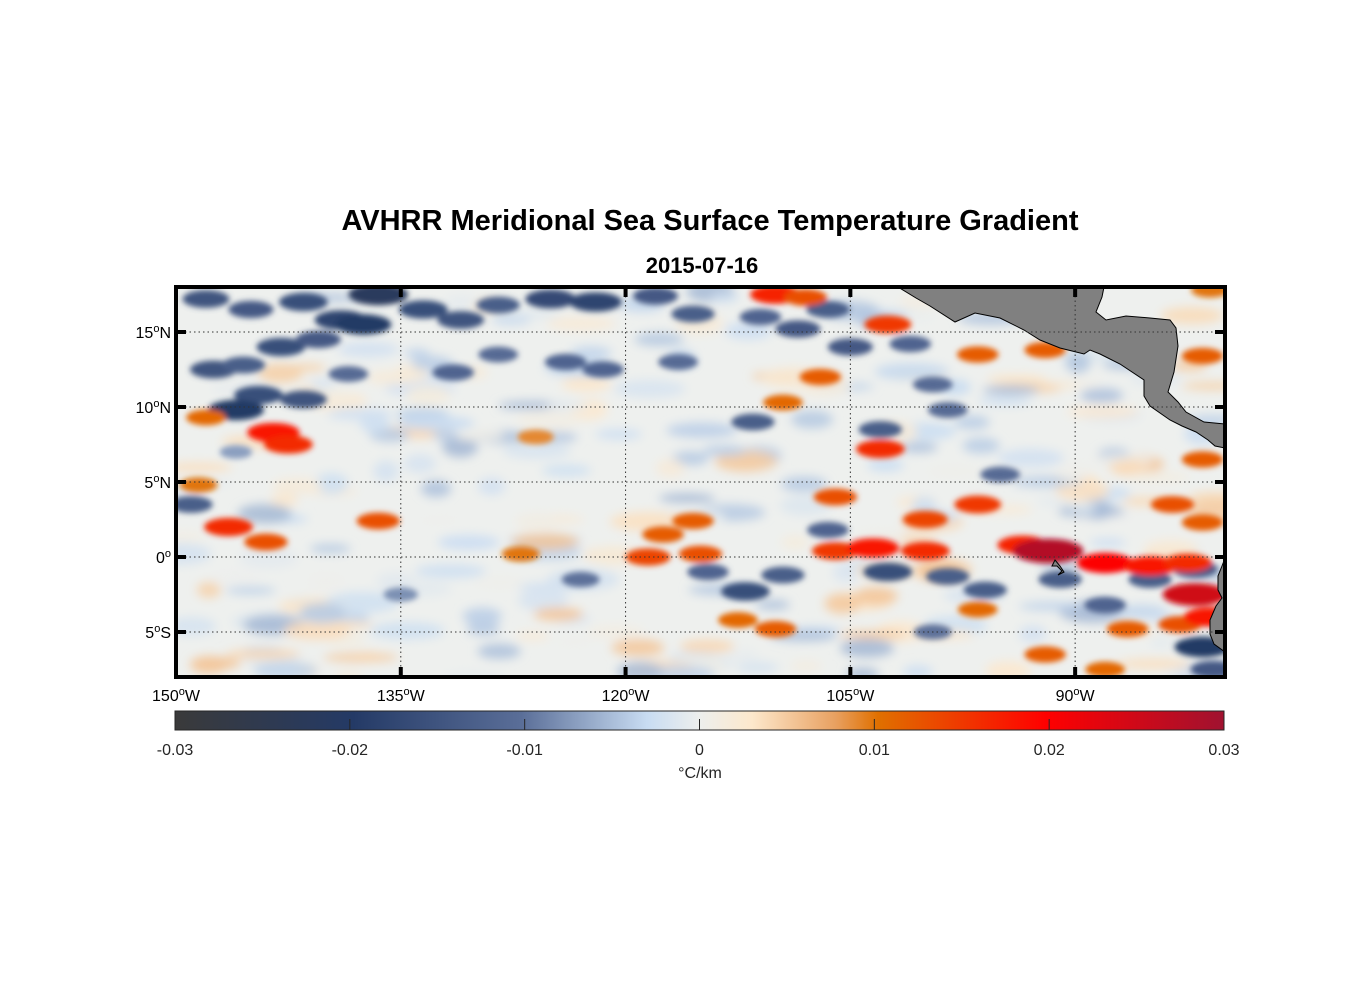  What do you see at coordinates (702, 265) in the screenshot?
I see `chart-subtitle: 2015-07-16` at bounding box center [702, 265].